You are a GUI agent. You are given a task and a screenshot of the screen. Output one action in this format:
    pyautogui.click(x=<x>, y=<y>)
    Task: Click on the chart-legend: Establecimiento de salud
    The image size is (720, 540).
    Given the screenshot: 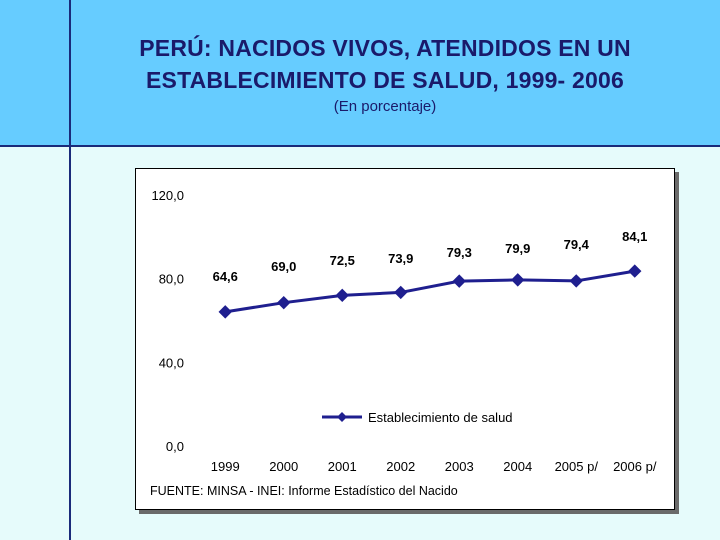 What is the action you would take?
    pyautogui.click(x=417, y=417)
    